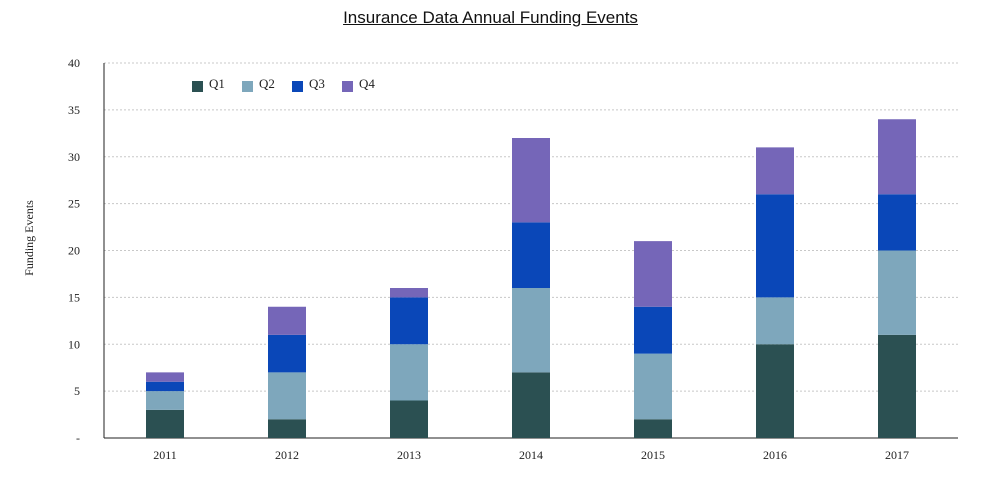  What do you see at coordinates (653, 455) in the screenshot?
I see `x-tick-label: 2015` at bounding box center [653, 455].